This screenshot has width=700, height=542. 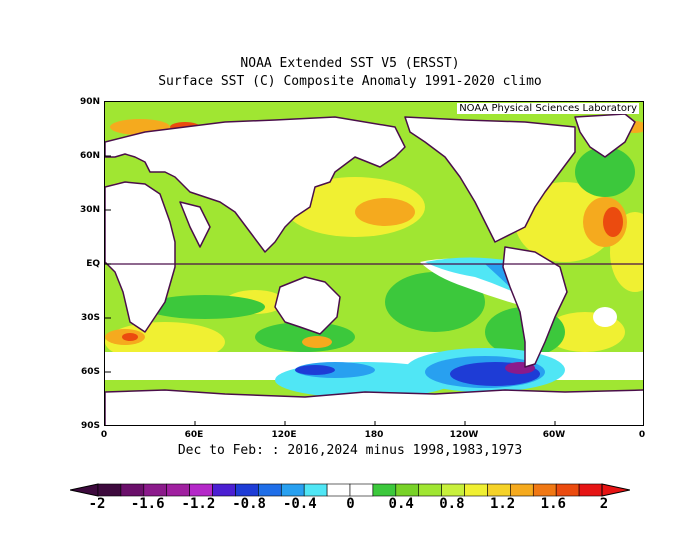 I want to click on lat-label-60n: 60N, so click(x=89, y=156).